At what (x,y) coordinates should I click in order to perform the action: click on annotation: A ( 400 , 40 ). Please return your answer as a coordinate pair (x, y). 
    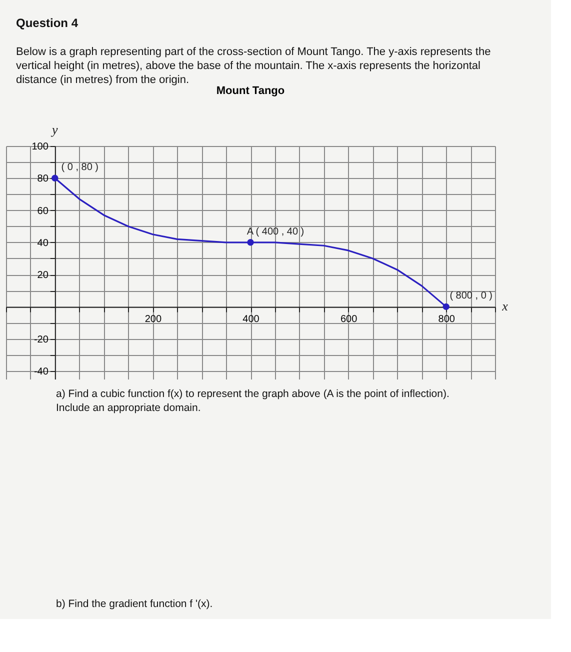
    Looking at the image, I should click on (275, 232).